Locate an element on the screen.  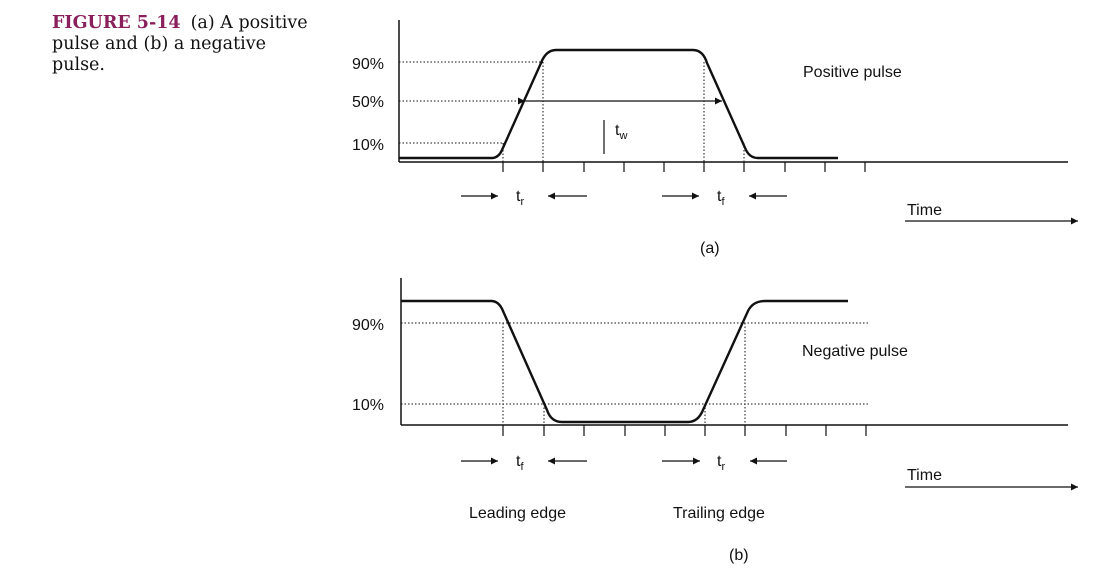
a-title: Positive pulse is located at coordinates (852, 72).